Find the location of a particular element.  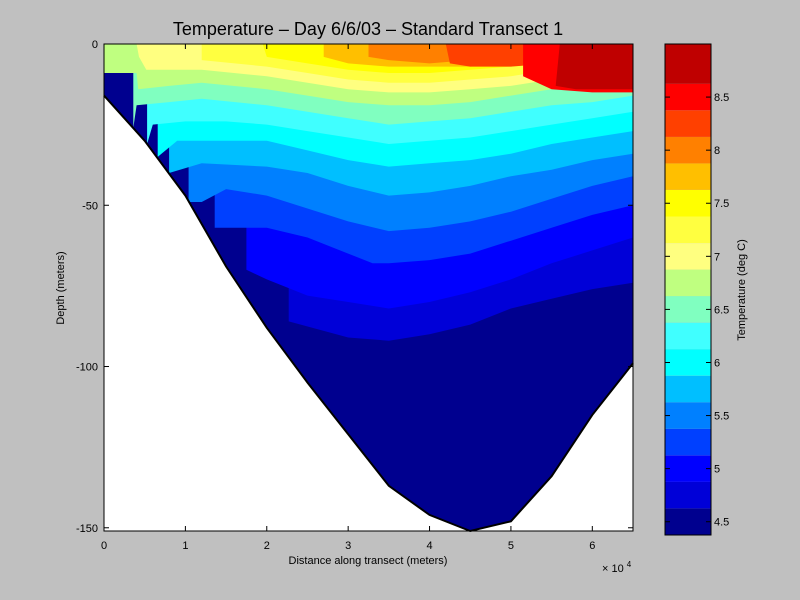

colorbar-tick-label: 5.5 is located at coordinates (721, 417).